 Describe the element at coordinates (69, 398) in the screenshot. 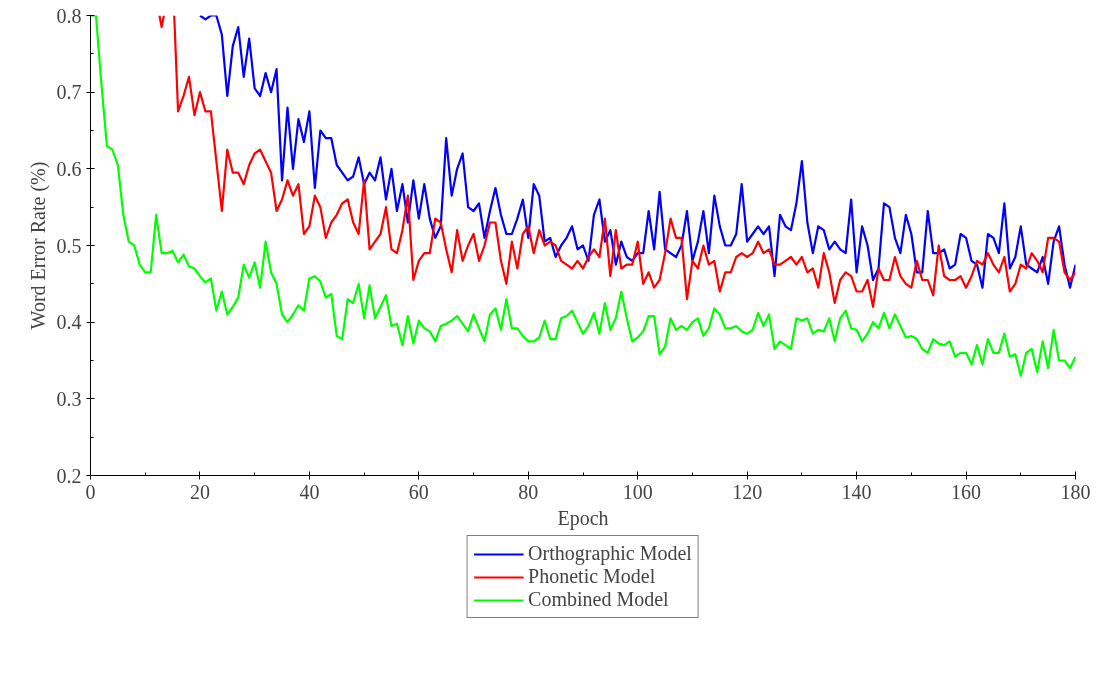

I see `y-tick-label: 0.3` at that location.